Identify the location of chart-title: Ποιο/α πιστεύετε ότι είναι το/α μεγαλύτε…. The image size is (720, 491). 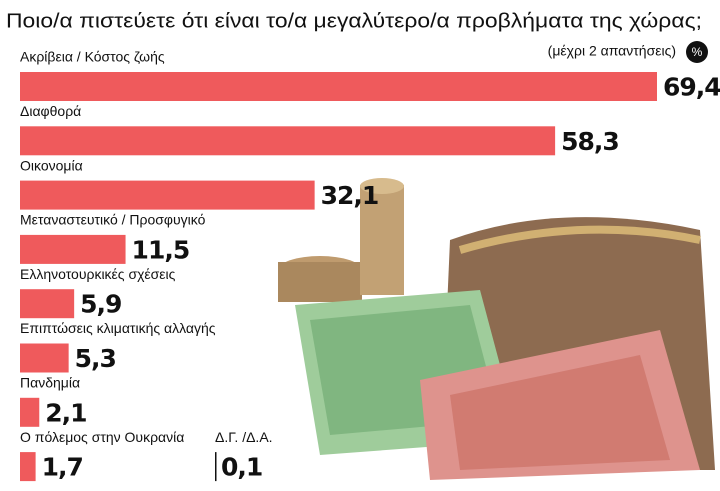
(354, 21).